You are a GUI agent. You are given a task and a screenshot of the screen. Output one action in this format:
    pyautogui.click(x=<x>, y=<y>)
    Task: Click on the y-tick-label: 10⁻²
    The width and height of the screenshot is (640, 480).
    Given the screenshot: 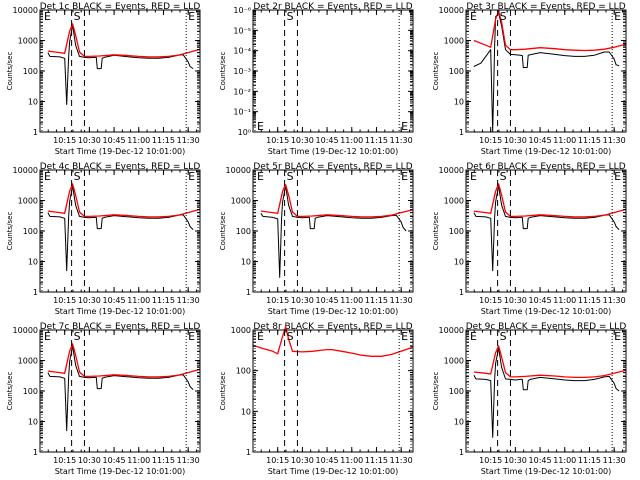 What is the action you would take?
    pyautogui.click(x=242, y=91)
    